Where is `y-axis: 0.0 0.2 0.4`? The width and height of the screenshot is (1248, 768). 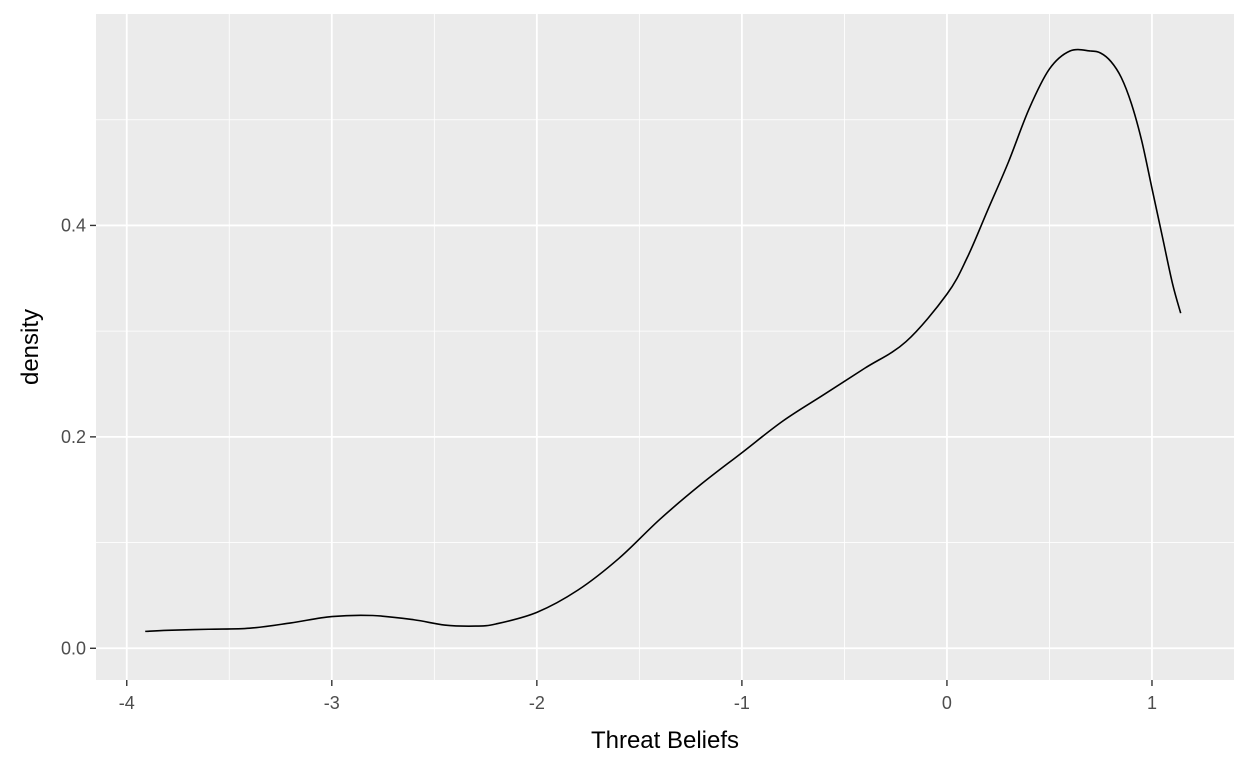 y-axis: 0.0 0.2 0.4 is located at coordinates (78, 436).